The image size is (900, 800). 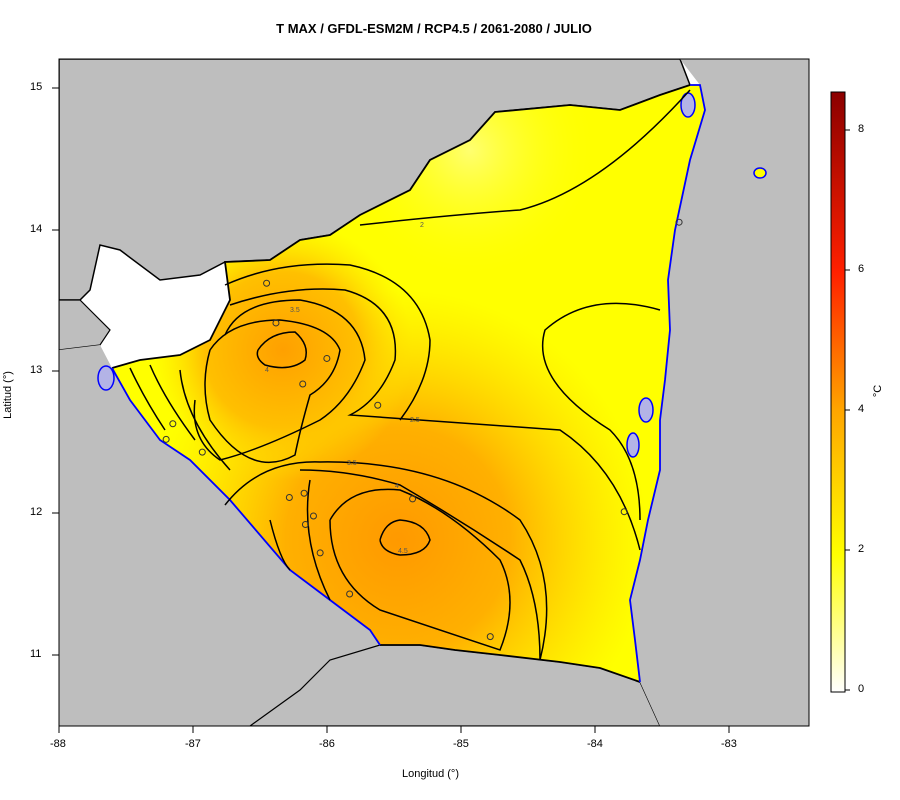 I want to click on y-tick-label: 15, so click(x=36, y=87).